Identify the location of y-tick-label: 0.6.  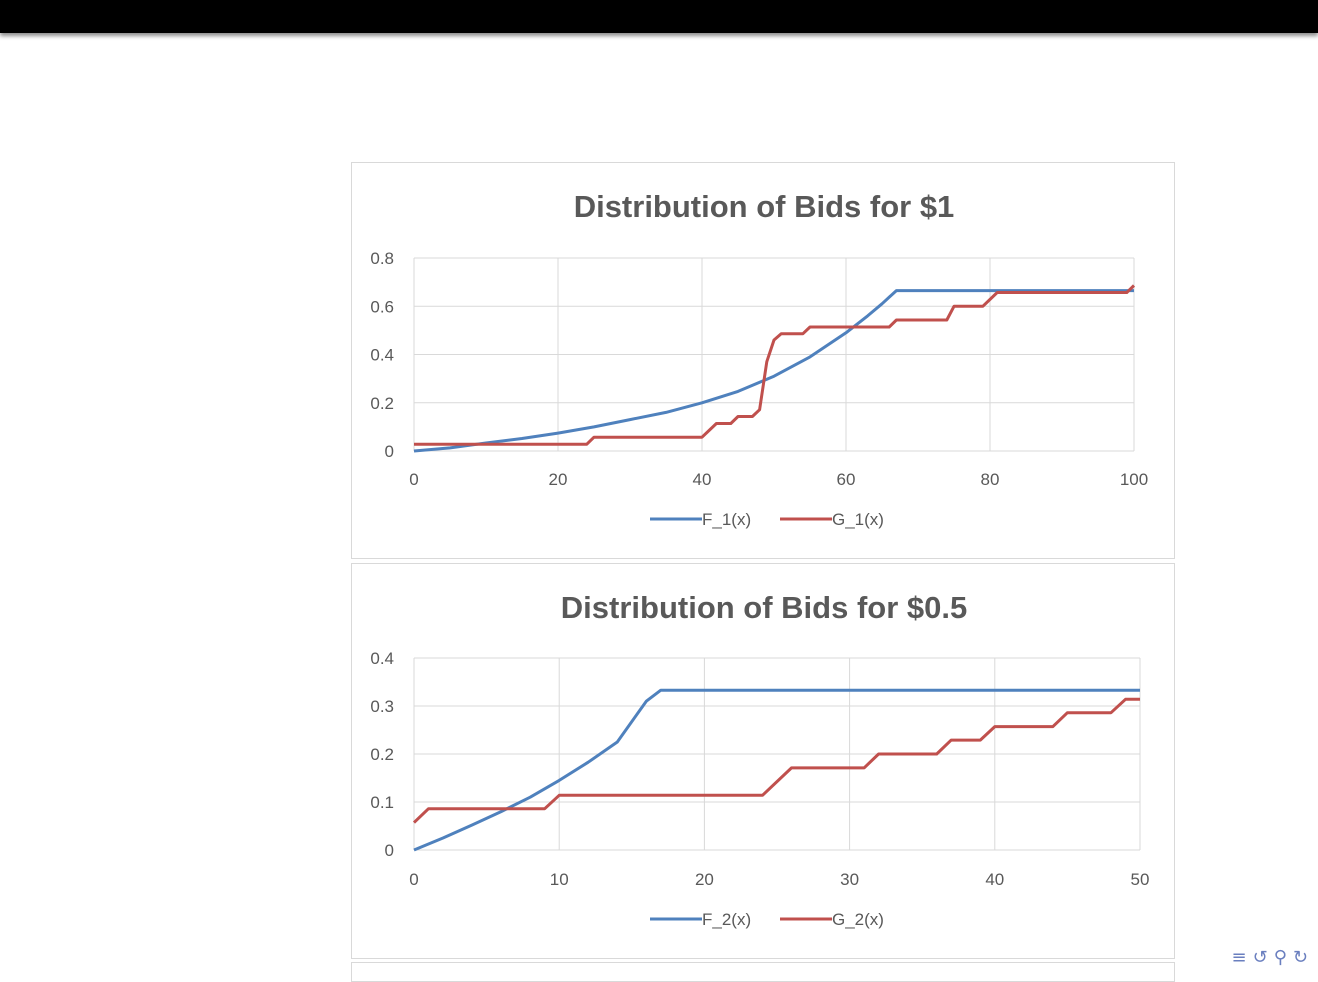
(382, 306).